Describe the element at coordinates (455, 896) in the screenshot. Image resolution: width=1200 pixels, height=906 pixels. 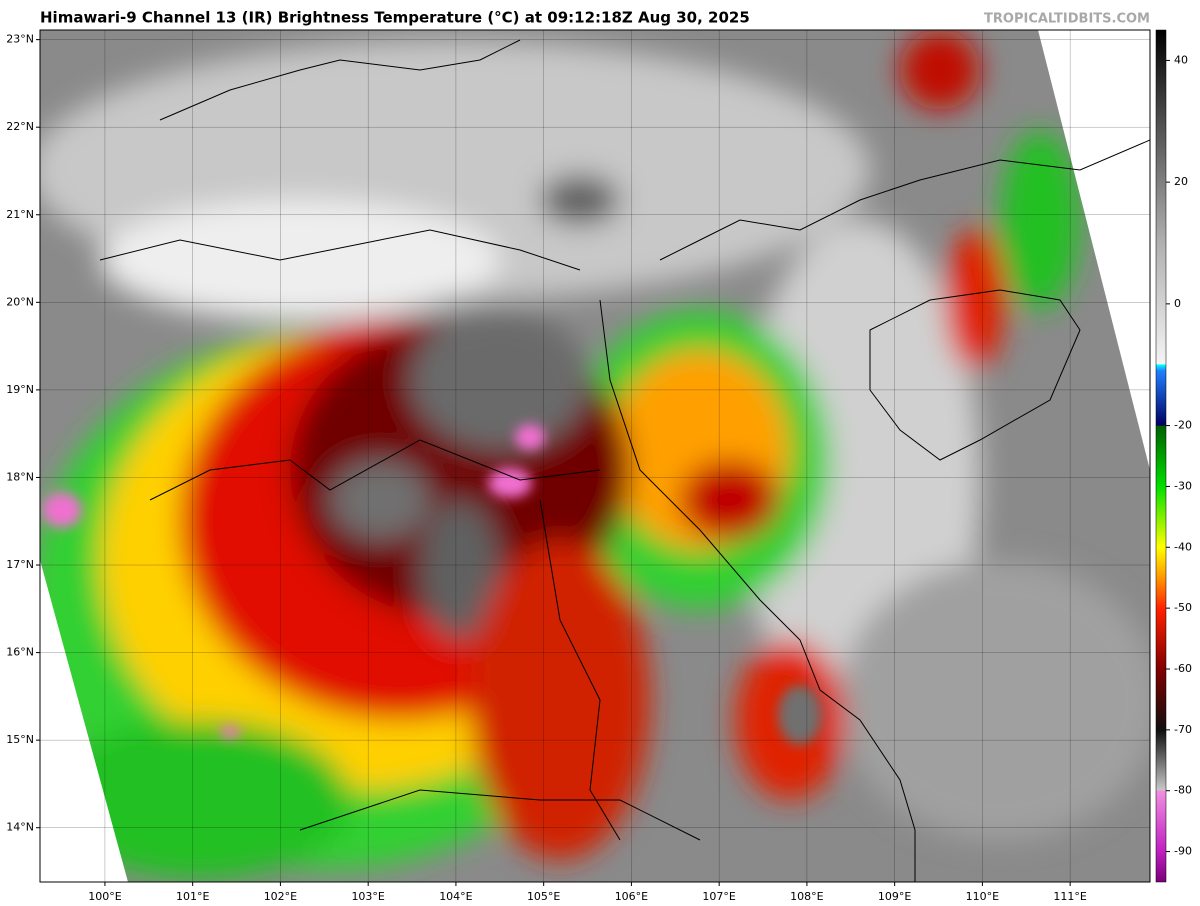
I see `x-tick-label: 104°E` at that location.